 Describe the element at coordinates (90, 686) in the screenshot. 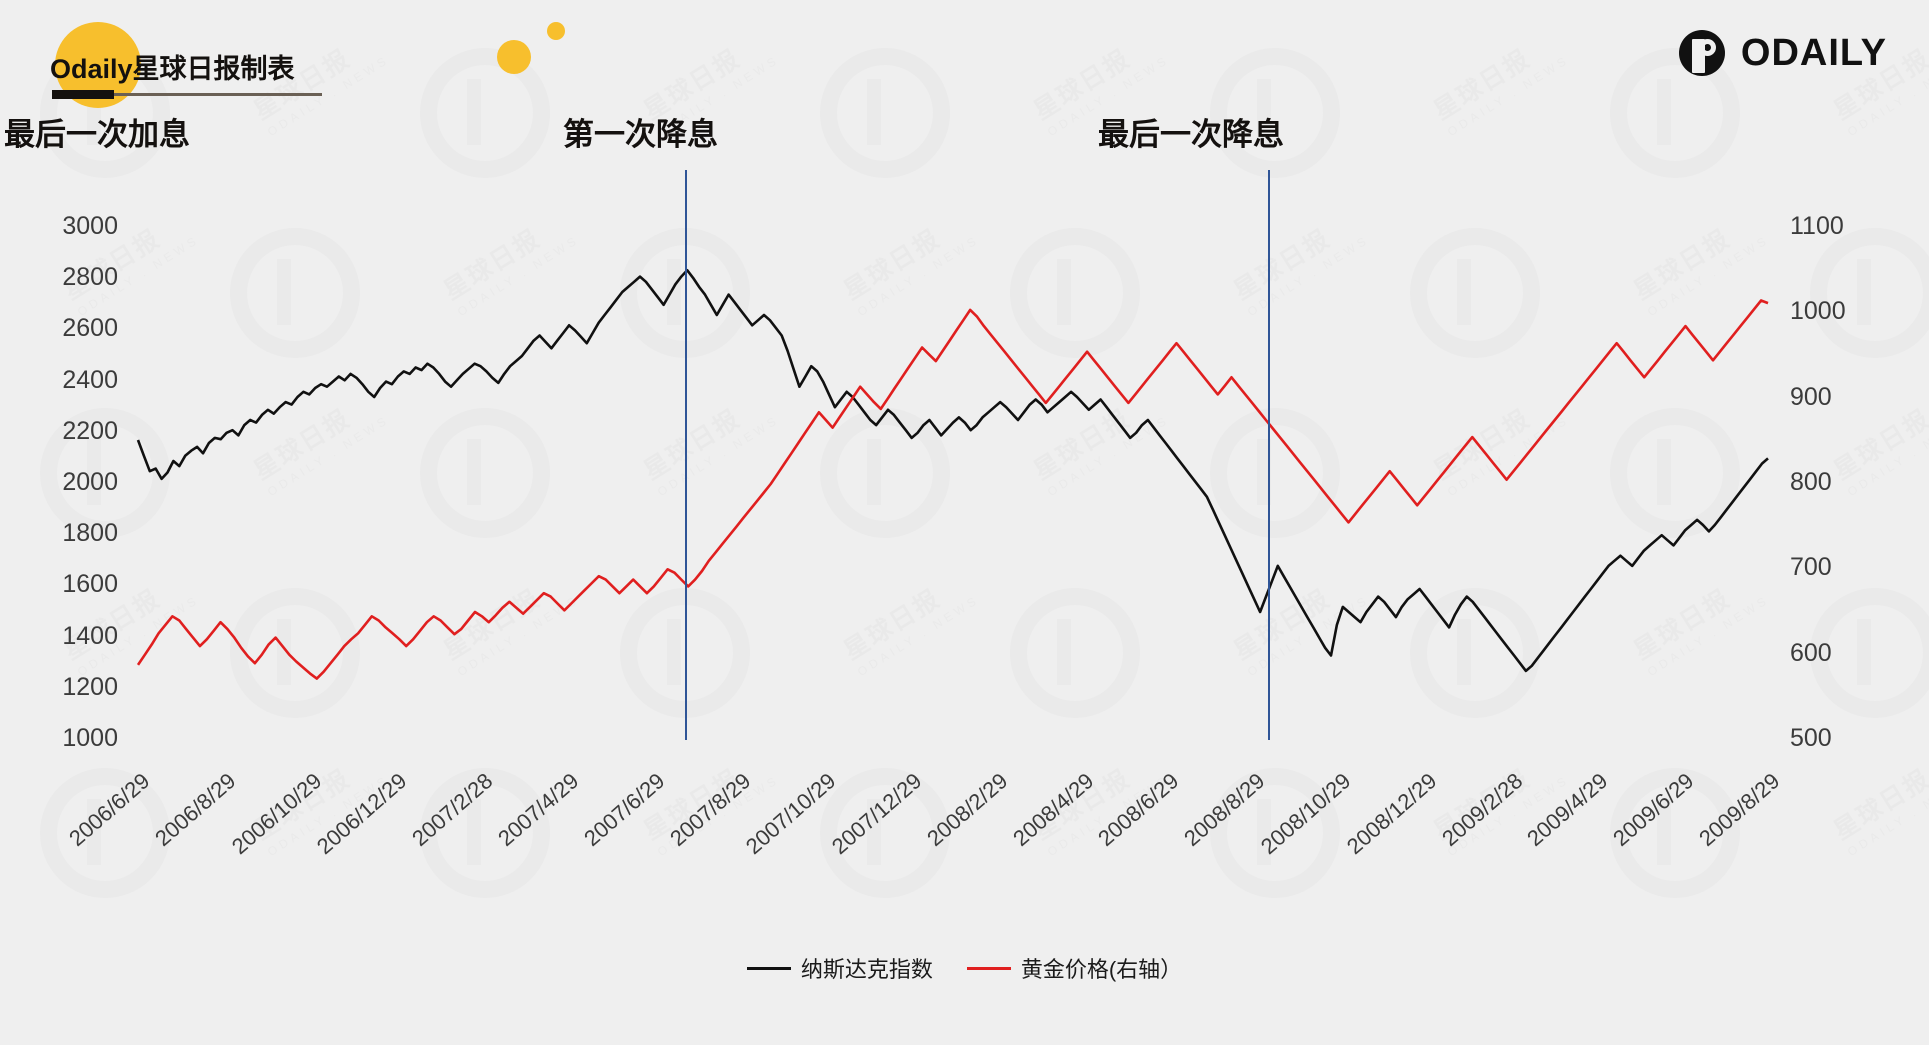

I see `axis-tick-label: 1200` at that location.